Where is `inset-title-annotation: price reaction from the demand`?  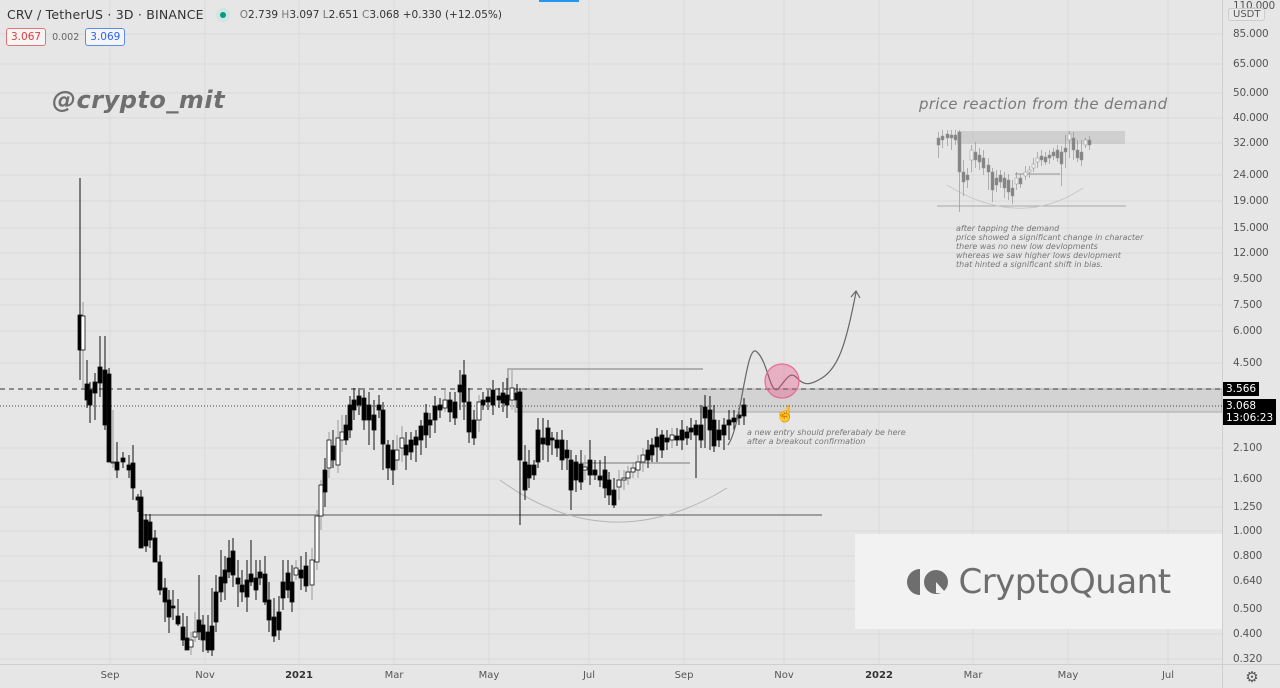
inset-title-annotation: price reaction from the demand is located at coordinates (1043, 104).